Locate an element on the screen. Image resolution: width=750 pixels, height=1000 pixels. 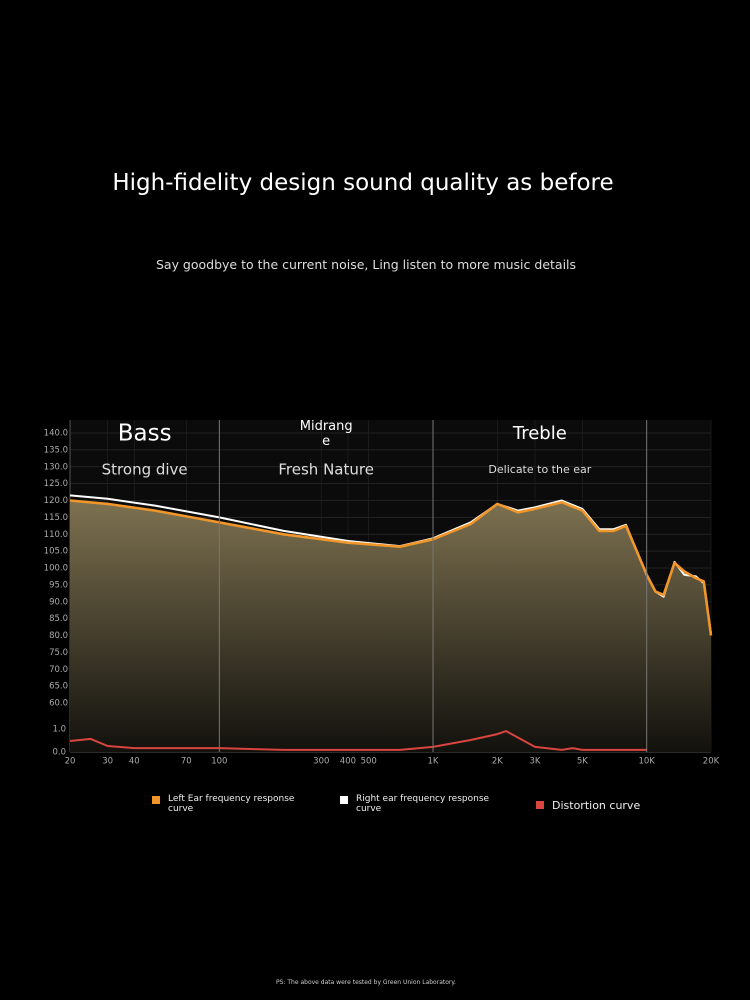
x-tick-label: 10K is located at coordinates (646, 762).